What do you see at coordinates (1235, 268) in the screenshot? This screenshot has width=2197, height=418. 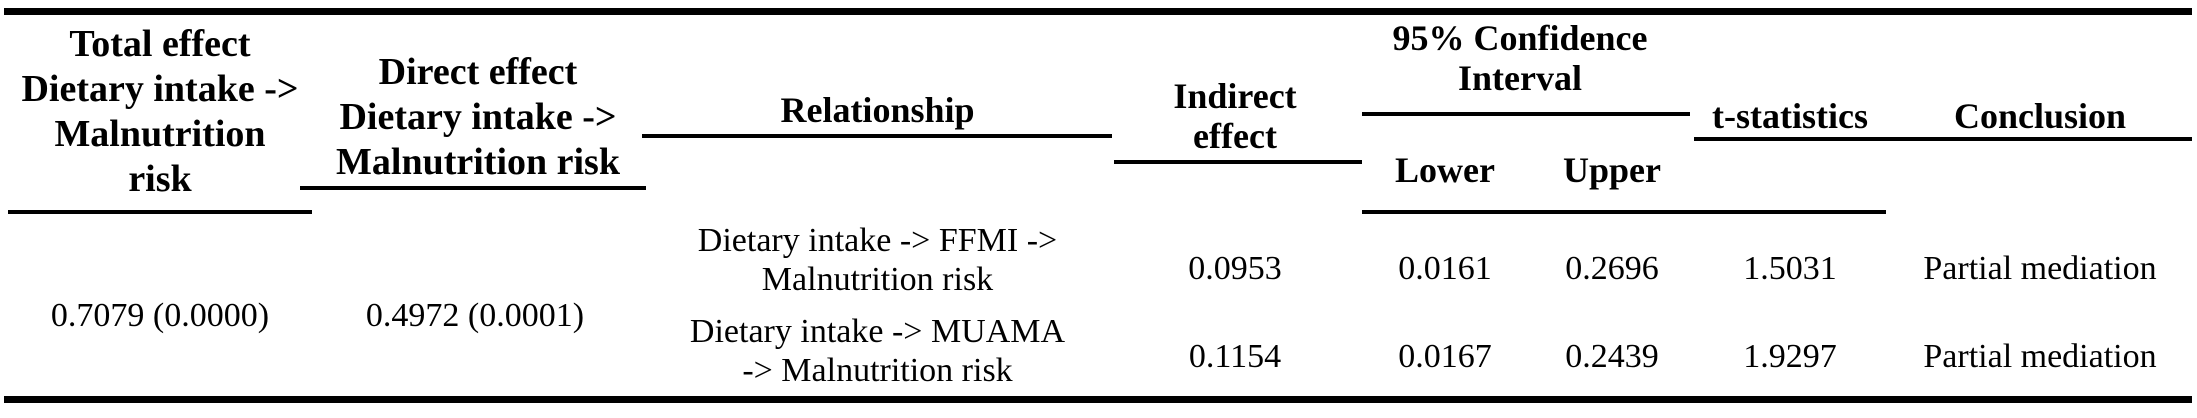 I see `row-ffmi-indirect-effect: 0.0953` at bounding box center [1235, 268].